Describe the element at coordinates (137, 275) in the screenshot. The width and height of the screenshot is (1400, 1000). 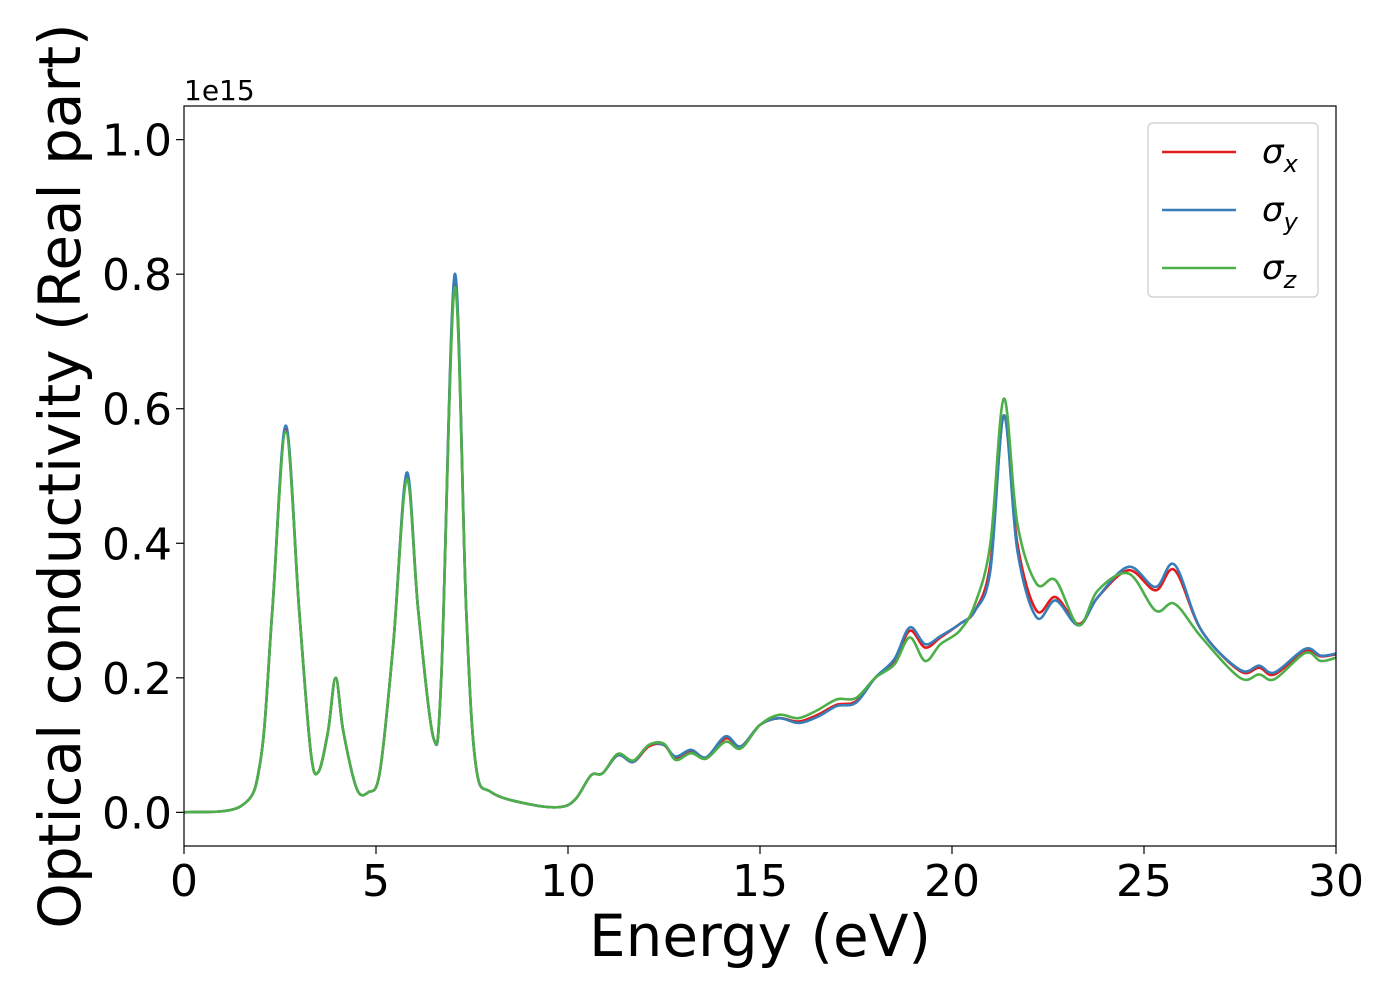
I see `y-tick-label: 0.8` at that location.